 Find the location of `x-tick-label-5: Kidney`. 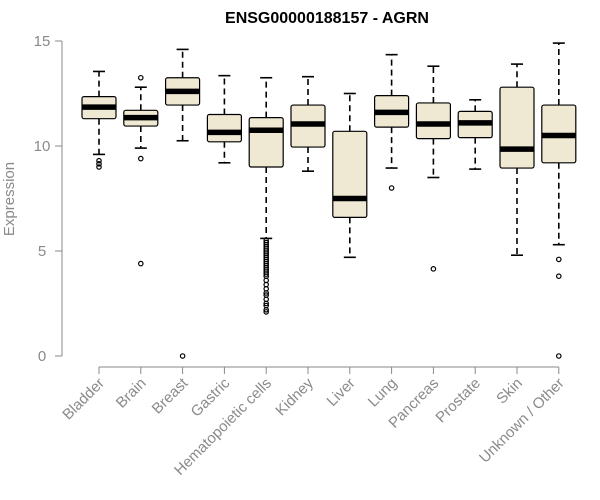

x-tick-label-5: Kidney is located at coordinates (294, 396).